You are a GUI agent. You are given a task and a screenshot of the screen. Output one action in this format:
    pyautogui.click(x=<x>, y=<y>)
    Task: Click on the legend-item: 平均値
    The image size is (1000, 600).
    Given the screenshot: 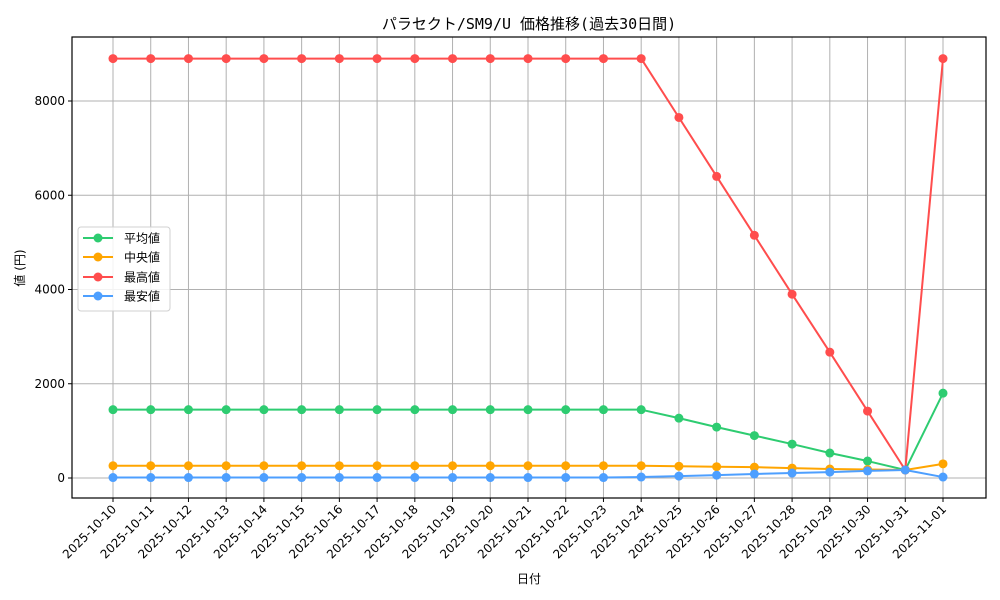 What is the action you would take?
    pyautogui.click(x=121, y=238)
    